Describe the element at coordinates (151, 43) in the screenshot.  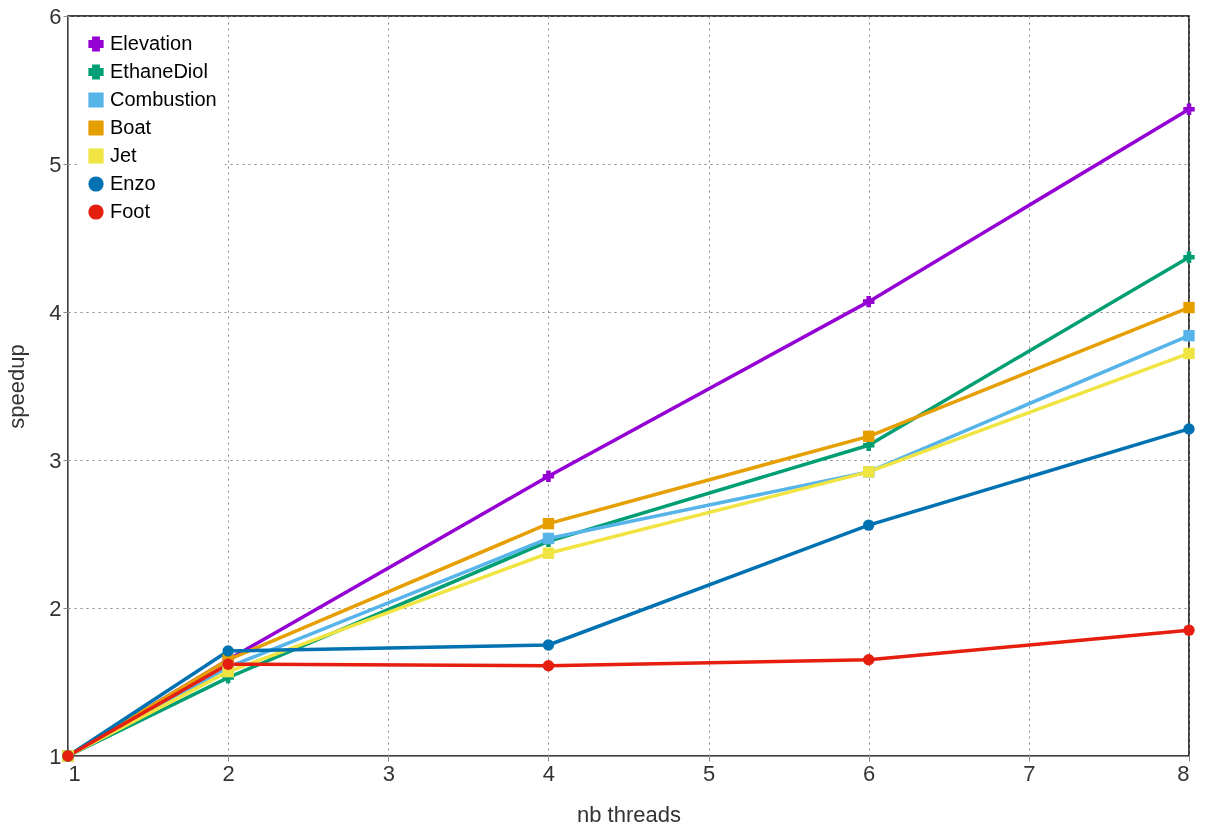
I see `legend-label: Elevation` at that location.